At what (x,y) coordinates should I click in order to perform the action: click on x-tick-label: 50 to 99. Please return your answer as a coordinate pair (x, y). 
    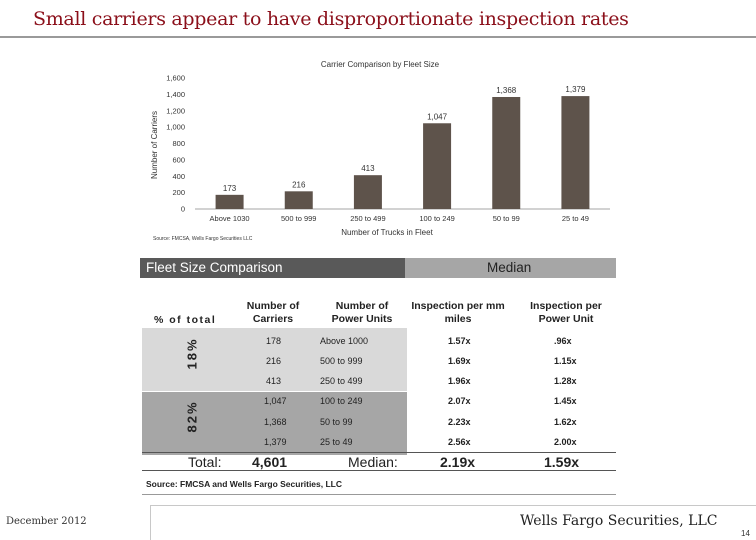
    Looking at the image, I should click on (506, 218).